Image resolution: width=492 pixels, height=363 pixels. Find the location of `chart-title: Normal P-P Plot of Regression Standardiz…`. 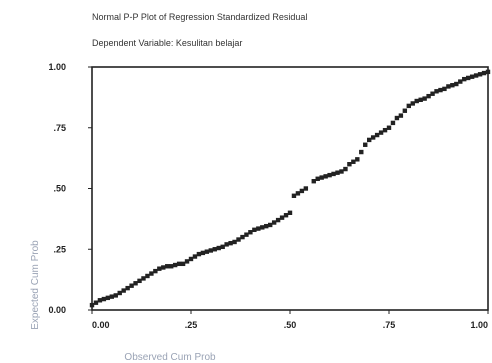

chart-title: Normal P-P Plot of Regression Standardiz… is located at coordinates (200, 17).